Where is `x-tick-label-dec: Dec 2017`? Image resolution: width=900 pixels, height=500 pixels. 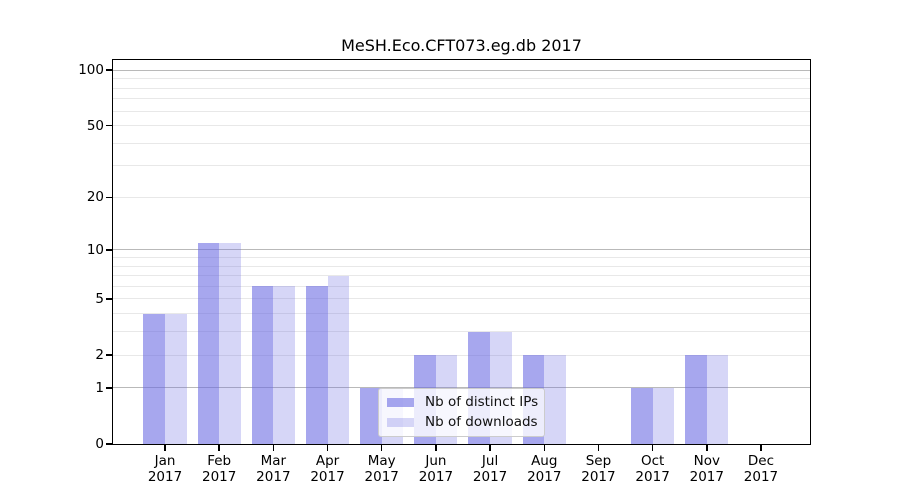 x-tick-label-dec: Dec 2017 is located at coordinates (761, 469).